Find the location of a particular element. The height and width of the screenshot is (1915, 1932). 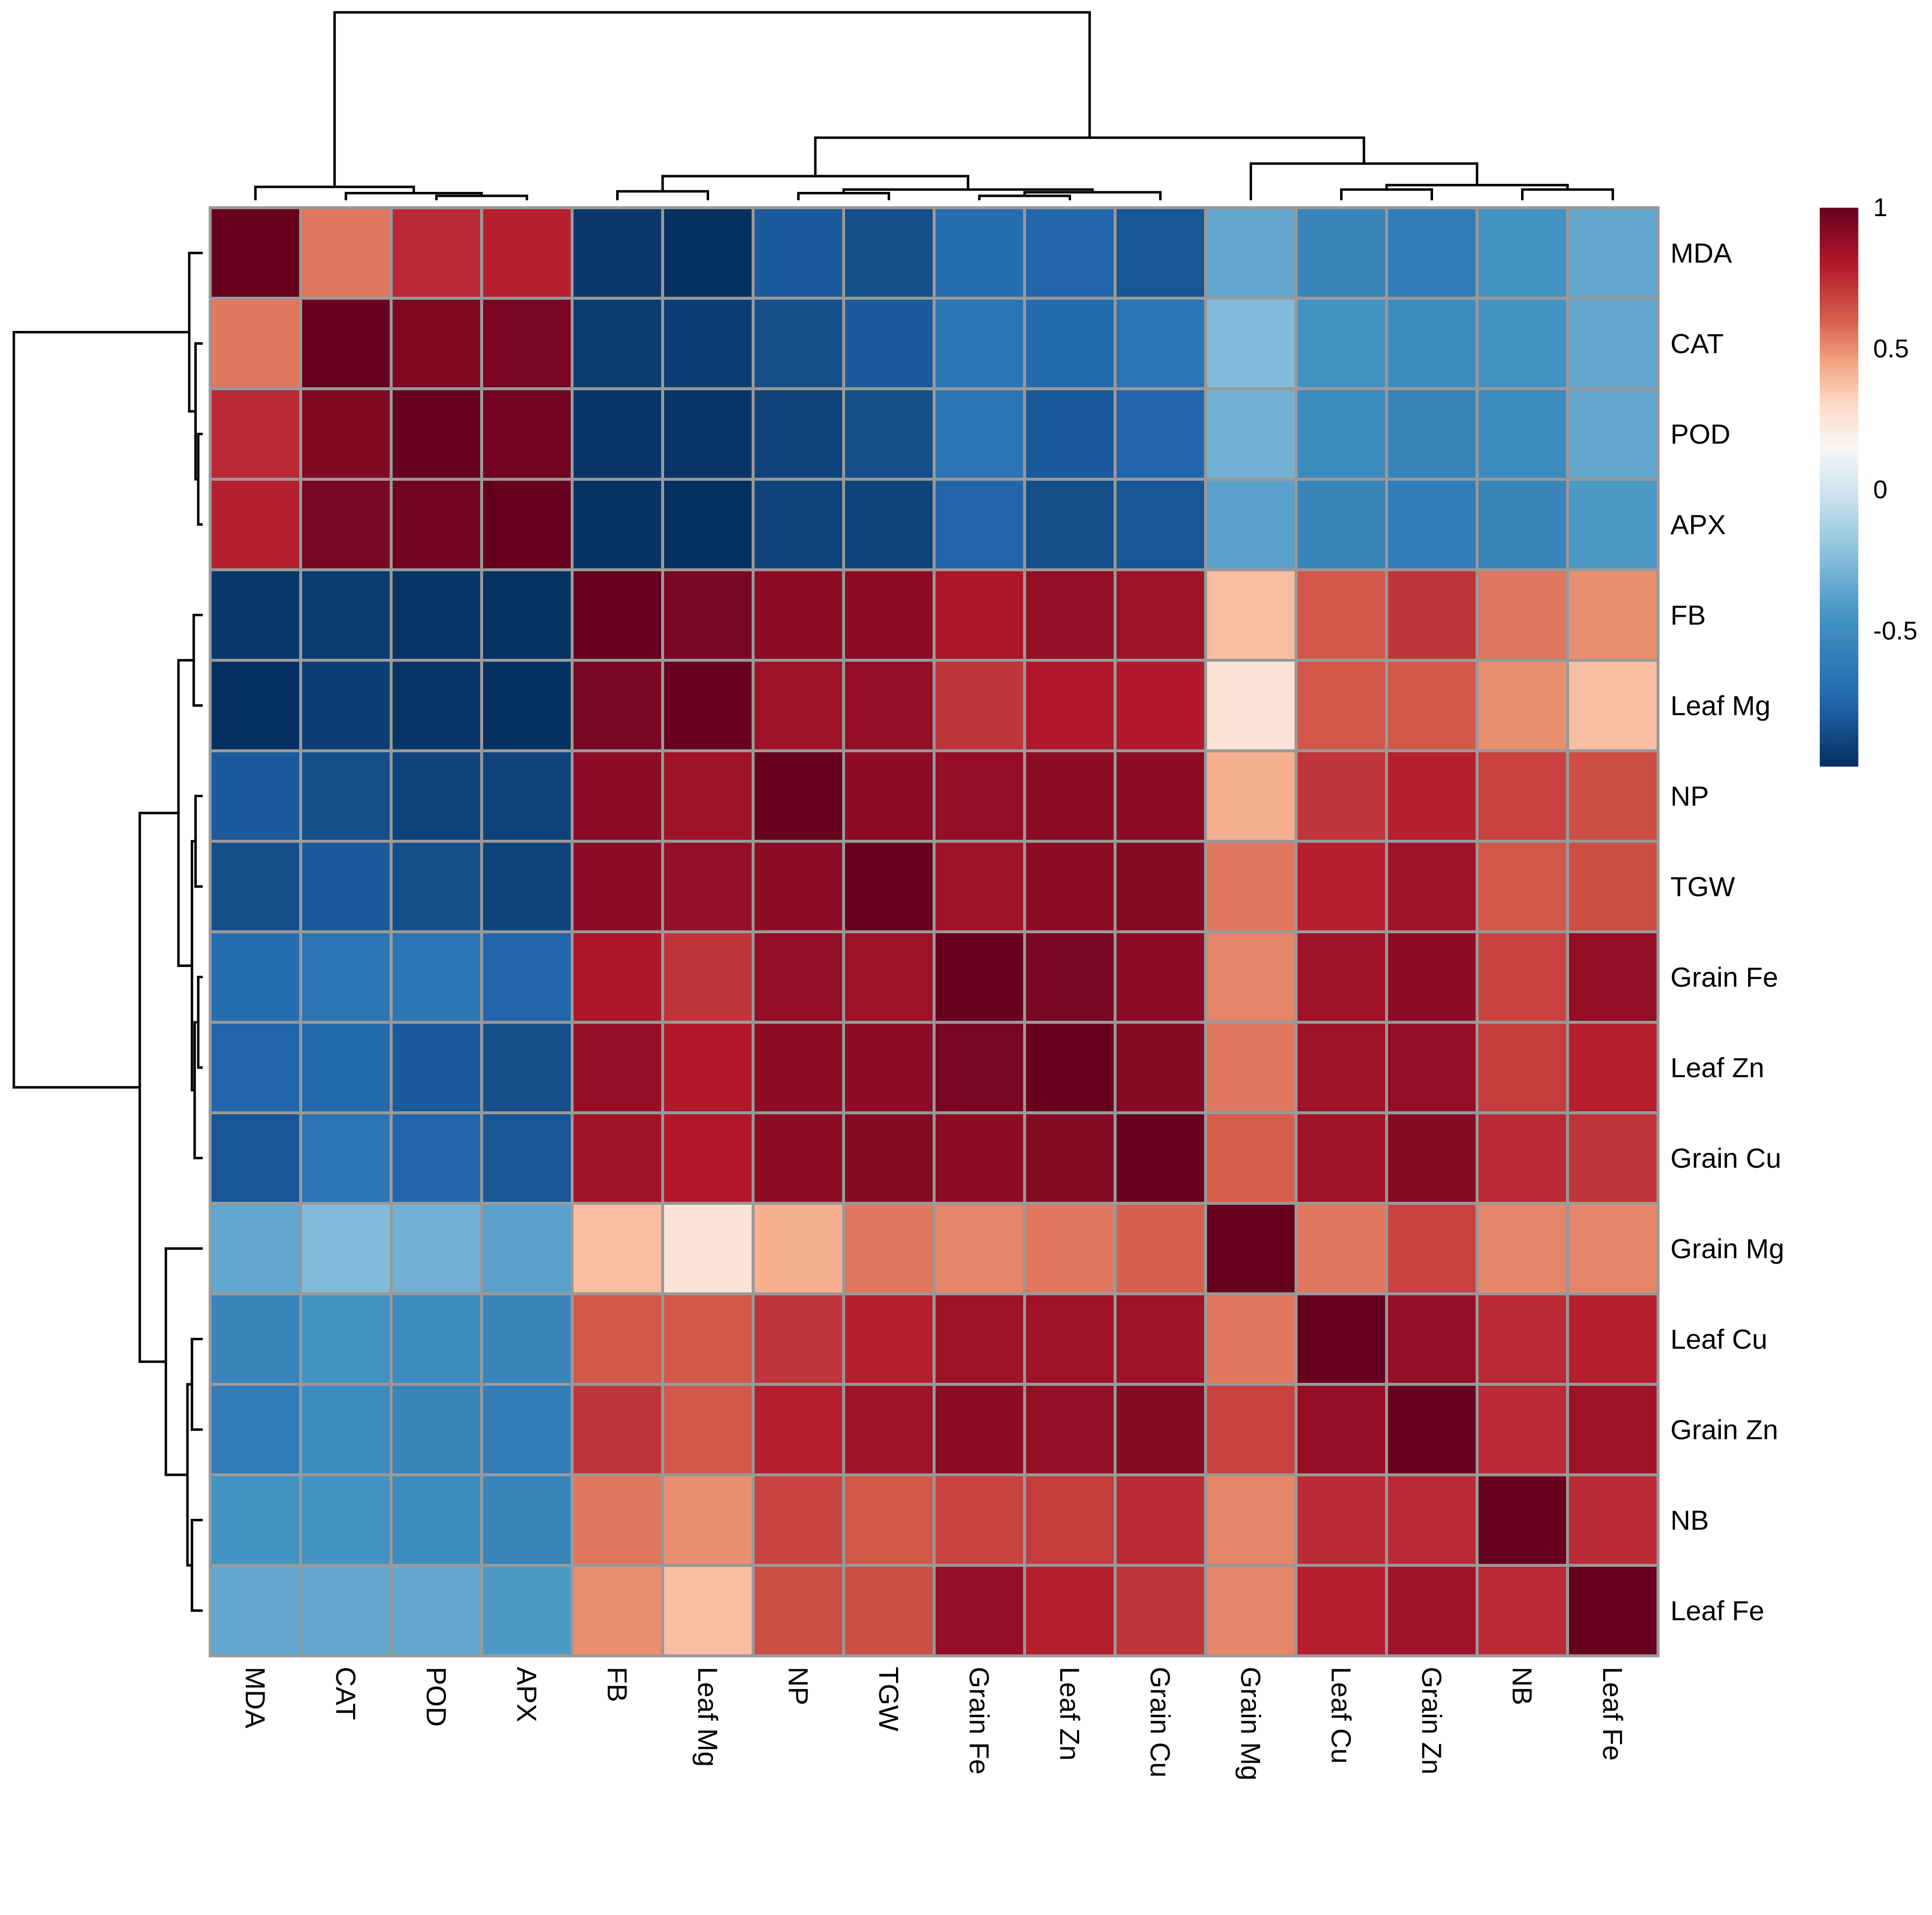

column-label: Grain Zn is located at coordinates (1431, 1721).